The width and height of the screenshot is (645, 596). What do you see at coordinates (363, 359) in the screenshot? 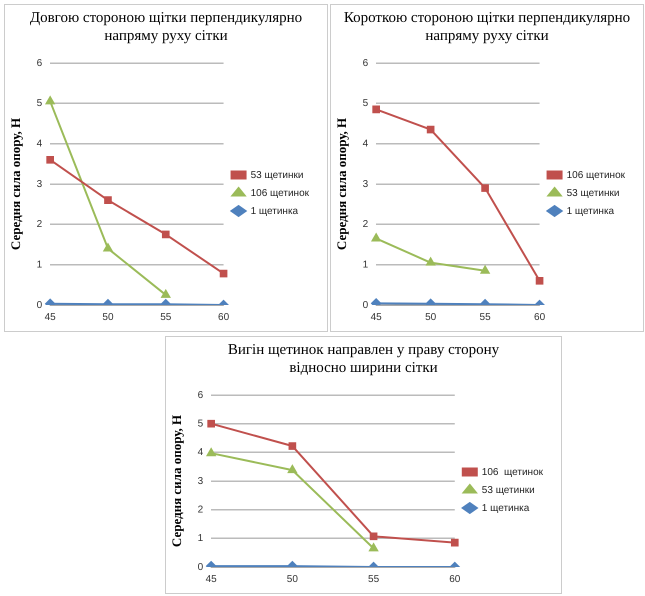
I see `chart-title: Вигін щетинок направлен у праву сторону відносно ширини сітки` at bounding box center [363, 359].